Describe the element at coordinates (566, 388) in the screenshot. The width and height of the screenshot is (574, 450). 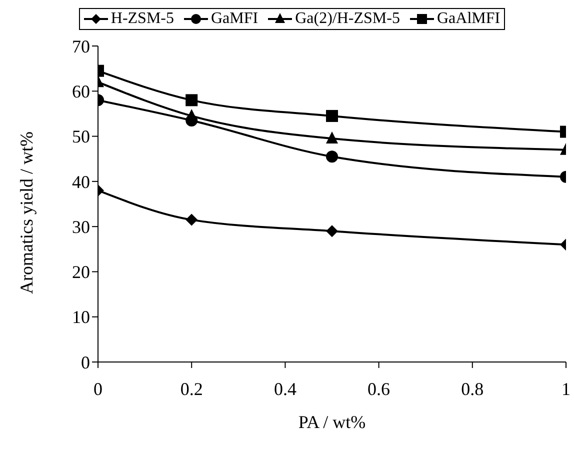
I see `x-tick-label: 1` at that location.